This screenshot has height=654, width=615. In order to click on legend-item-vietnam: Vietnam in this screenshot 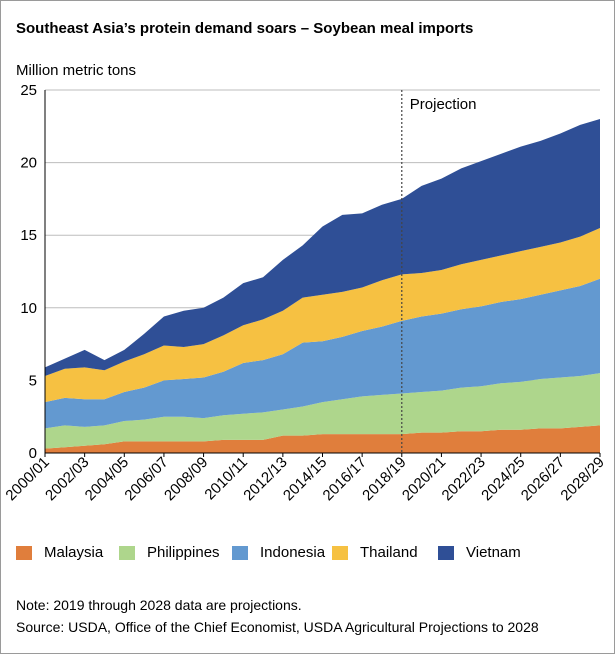, I will do `click(479, 552)`.